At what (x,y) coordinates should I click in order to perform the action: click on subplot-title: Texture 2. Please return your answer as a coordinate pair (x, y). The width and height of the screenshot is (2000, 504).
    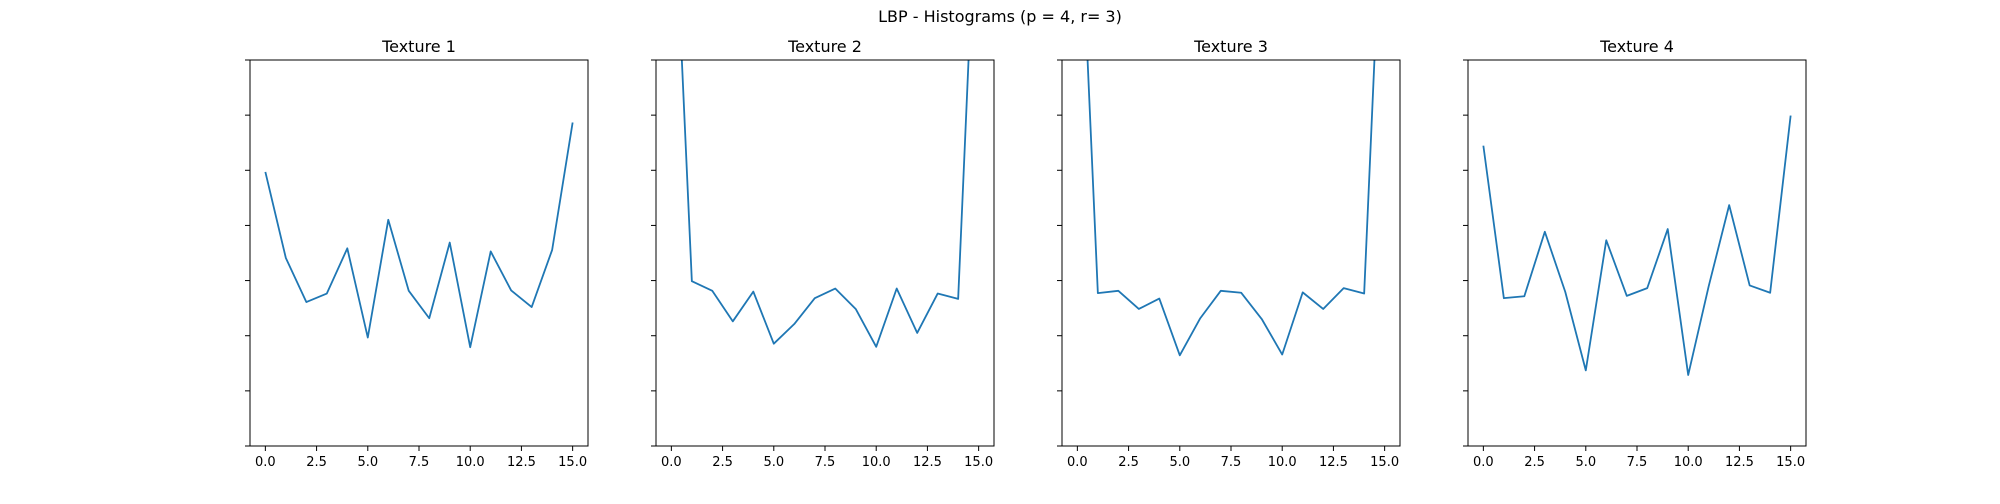
    Looking at the image, I should click on (824, 46).